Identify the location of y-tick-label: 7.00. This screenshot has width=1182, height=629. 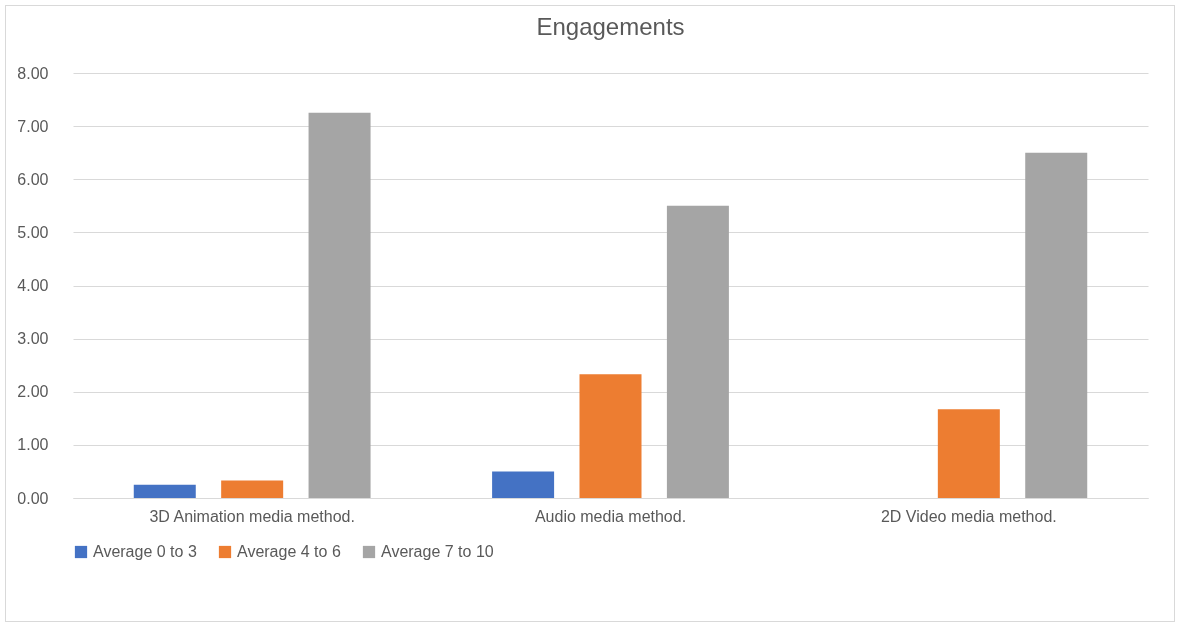
(33, 126).